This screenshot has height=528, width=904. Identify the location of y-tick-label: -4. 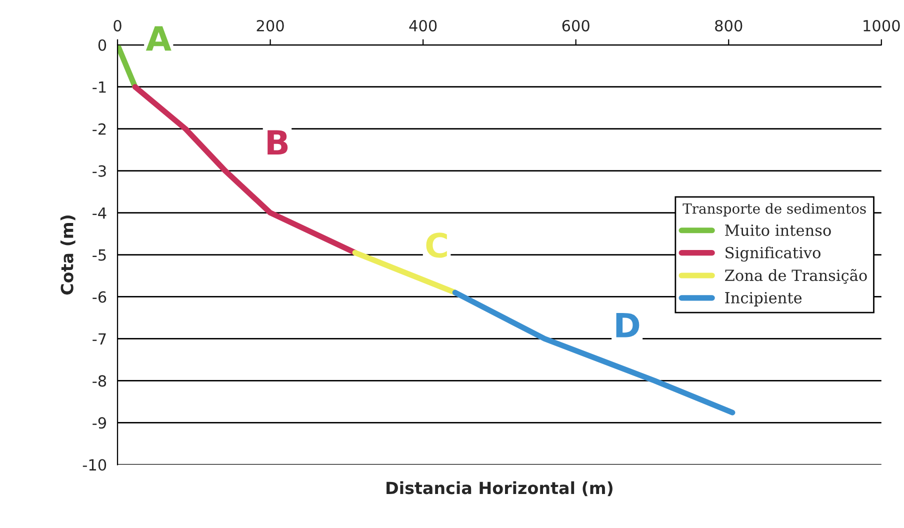
(99, 213).